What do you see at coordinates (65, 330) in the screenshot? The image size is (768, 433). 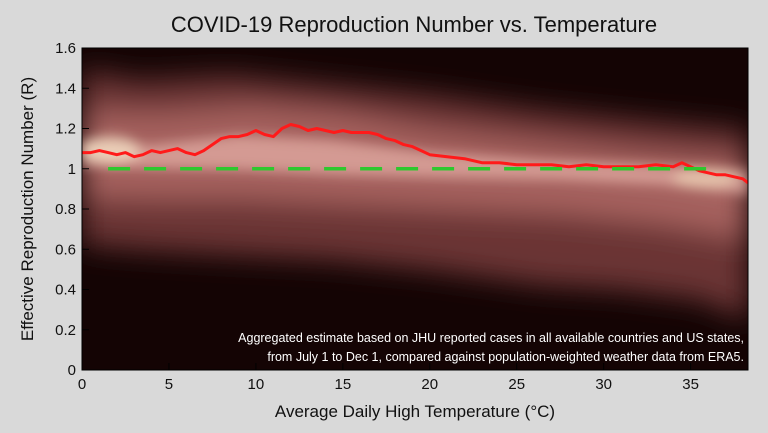 I see `y-tick-label: 0.2` at bounding box center [65, 330].